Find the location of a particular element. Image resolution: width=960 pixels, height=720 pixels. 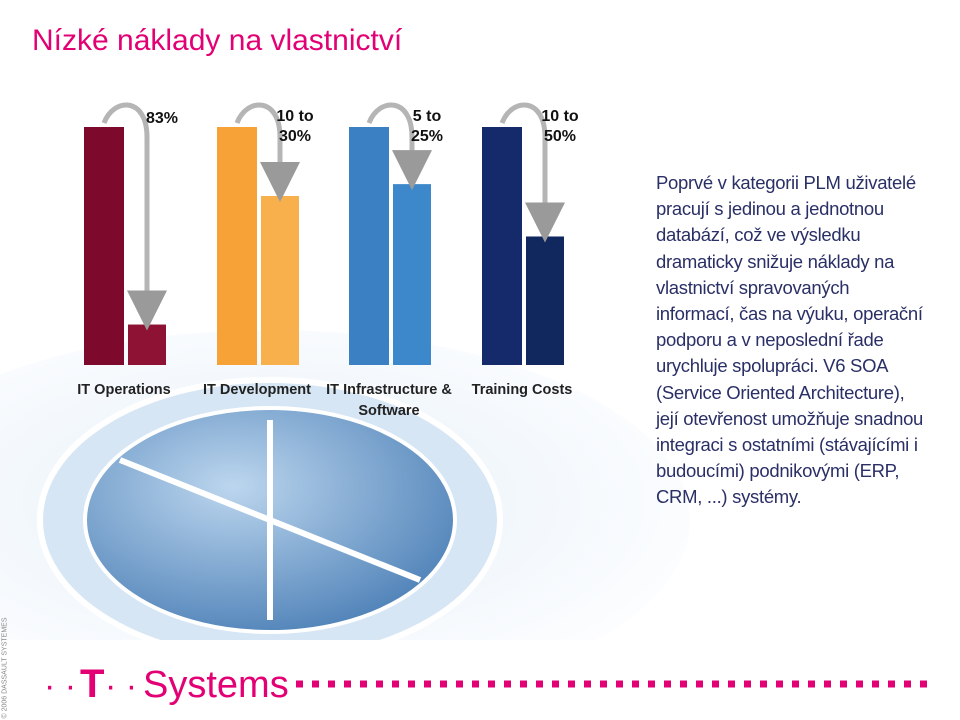

annotation: 50% is located at coordinates (560, 136).